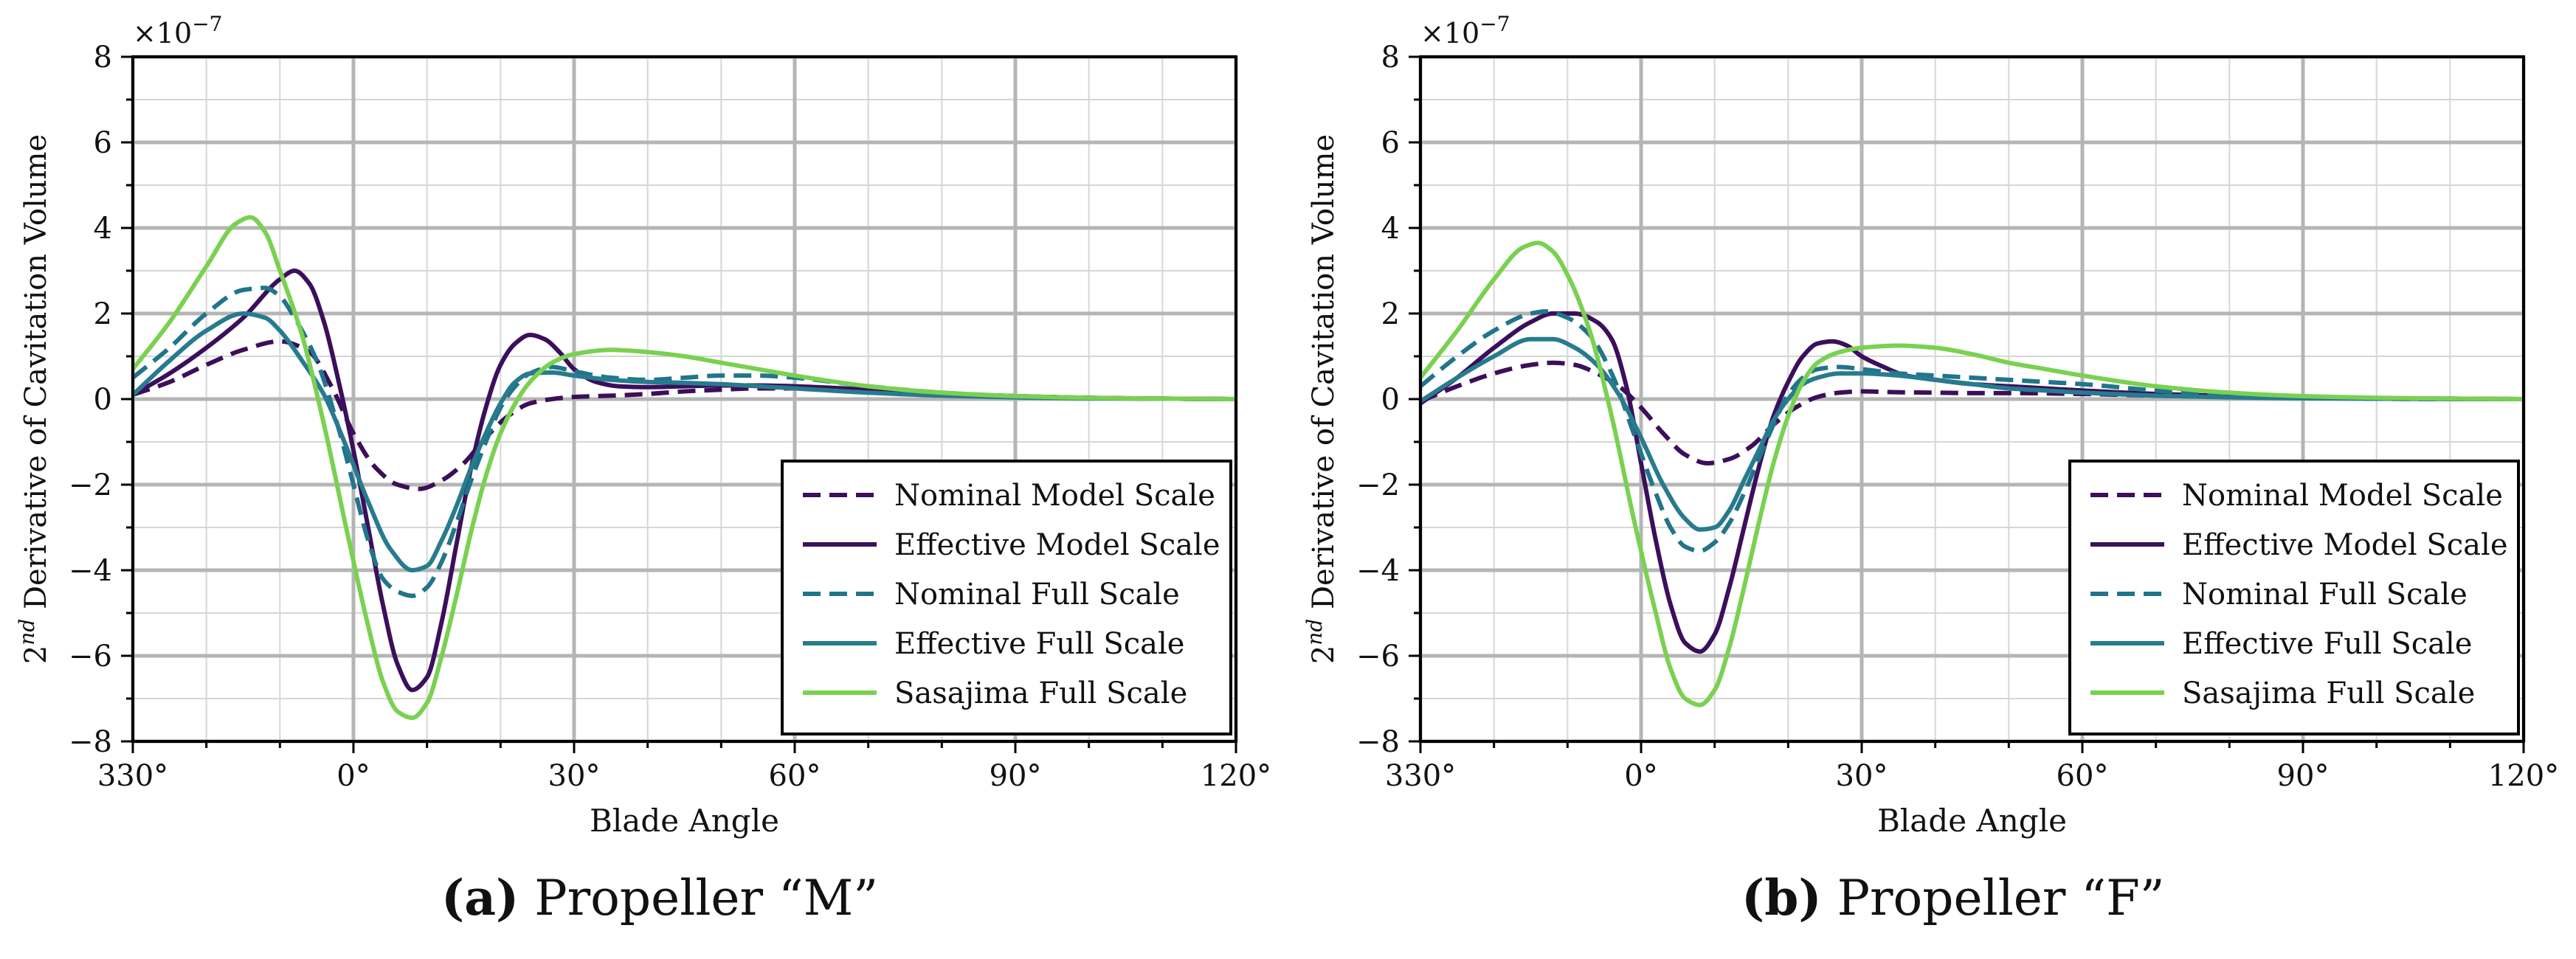 The image size is (2576, 959). What do you see at coordinates (706, 898) in the screenshot?
I see `caption-text: Propeller “M”` at bounding box center [706, 898].